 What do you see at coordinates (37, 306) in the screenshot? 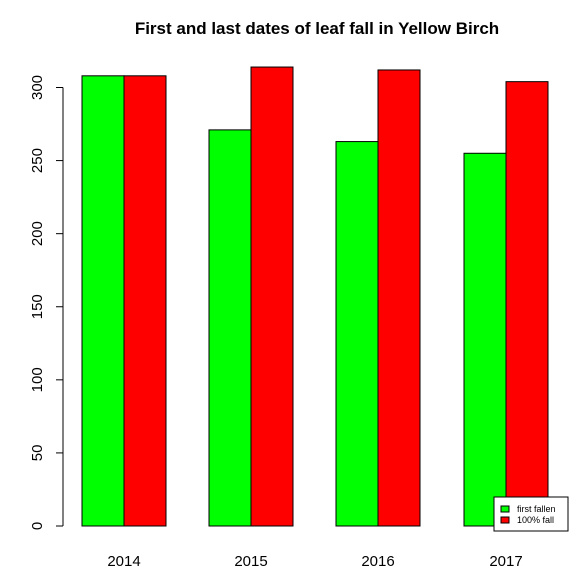
I see `y-tick-label: 150` at bounding box center [37, 306].